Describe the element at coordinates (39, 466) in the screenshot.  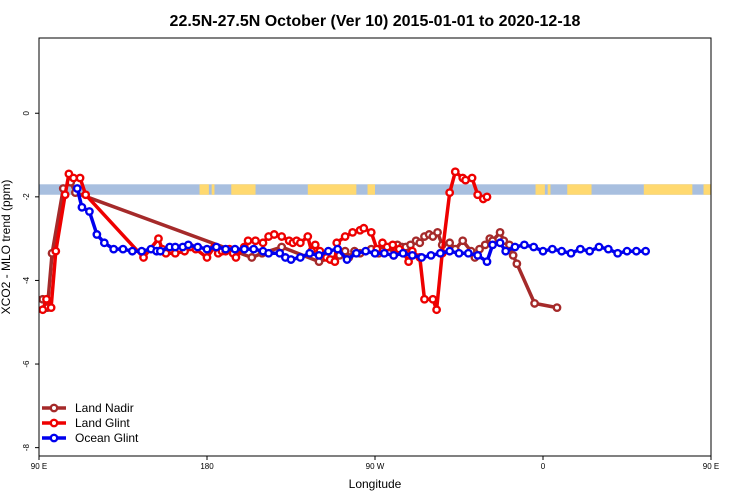
I see `x-tick-label: 90 E` at that location.